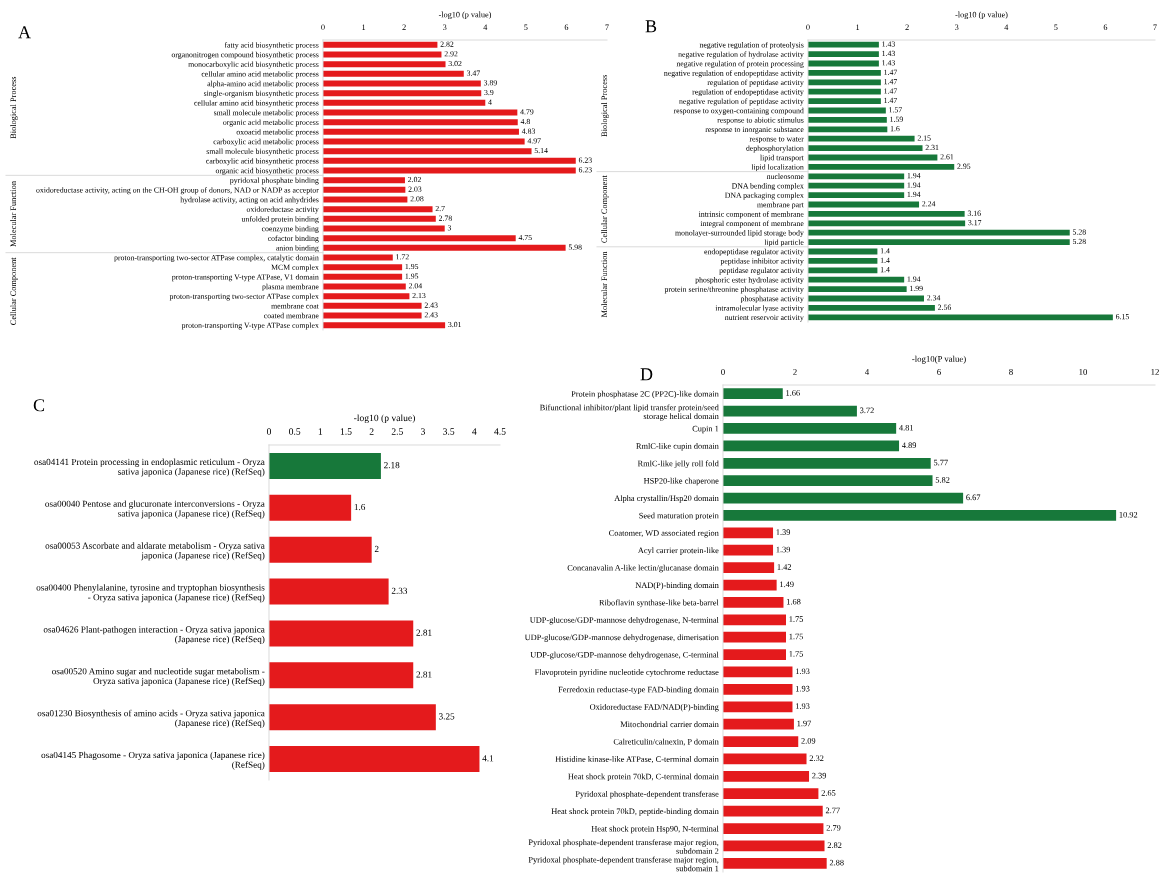 Image resolution: width=1173 pixels, height=884 pixels. I want to click on x-tick-label: 1, so click(858, 27).